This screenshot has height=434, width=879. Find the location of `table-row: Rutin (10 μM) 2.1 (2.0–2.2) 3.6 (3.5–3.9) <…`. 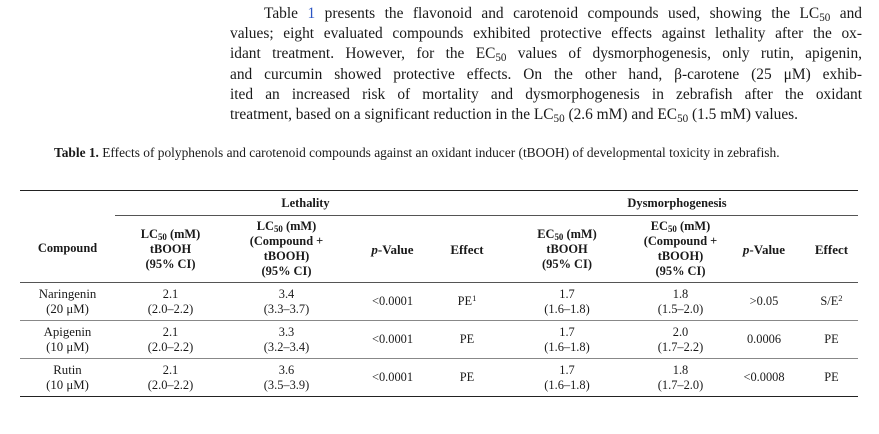

table-row: Rutin (10 μM) 2.1 (2.0–2.2) 3.6 (3.5–3.9) <… is located at coordinates (439, 377).